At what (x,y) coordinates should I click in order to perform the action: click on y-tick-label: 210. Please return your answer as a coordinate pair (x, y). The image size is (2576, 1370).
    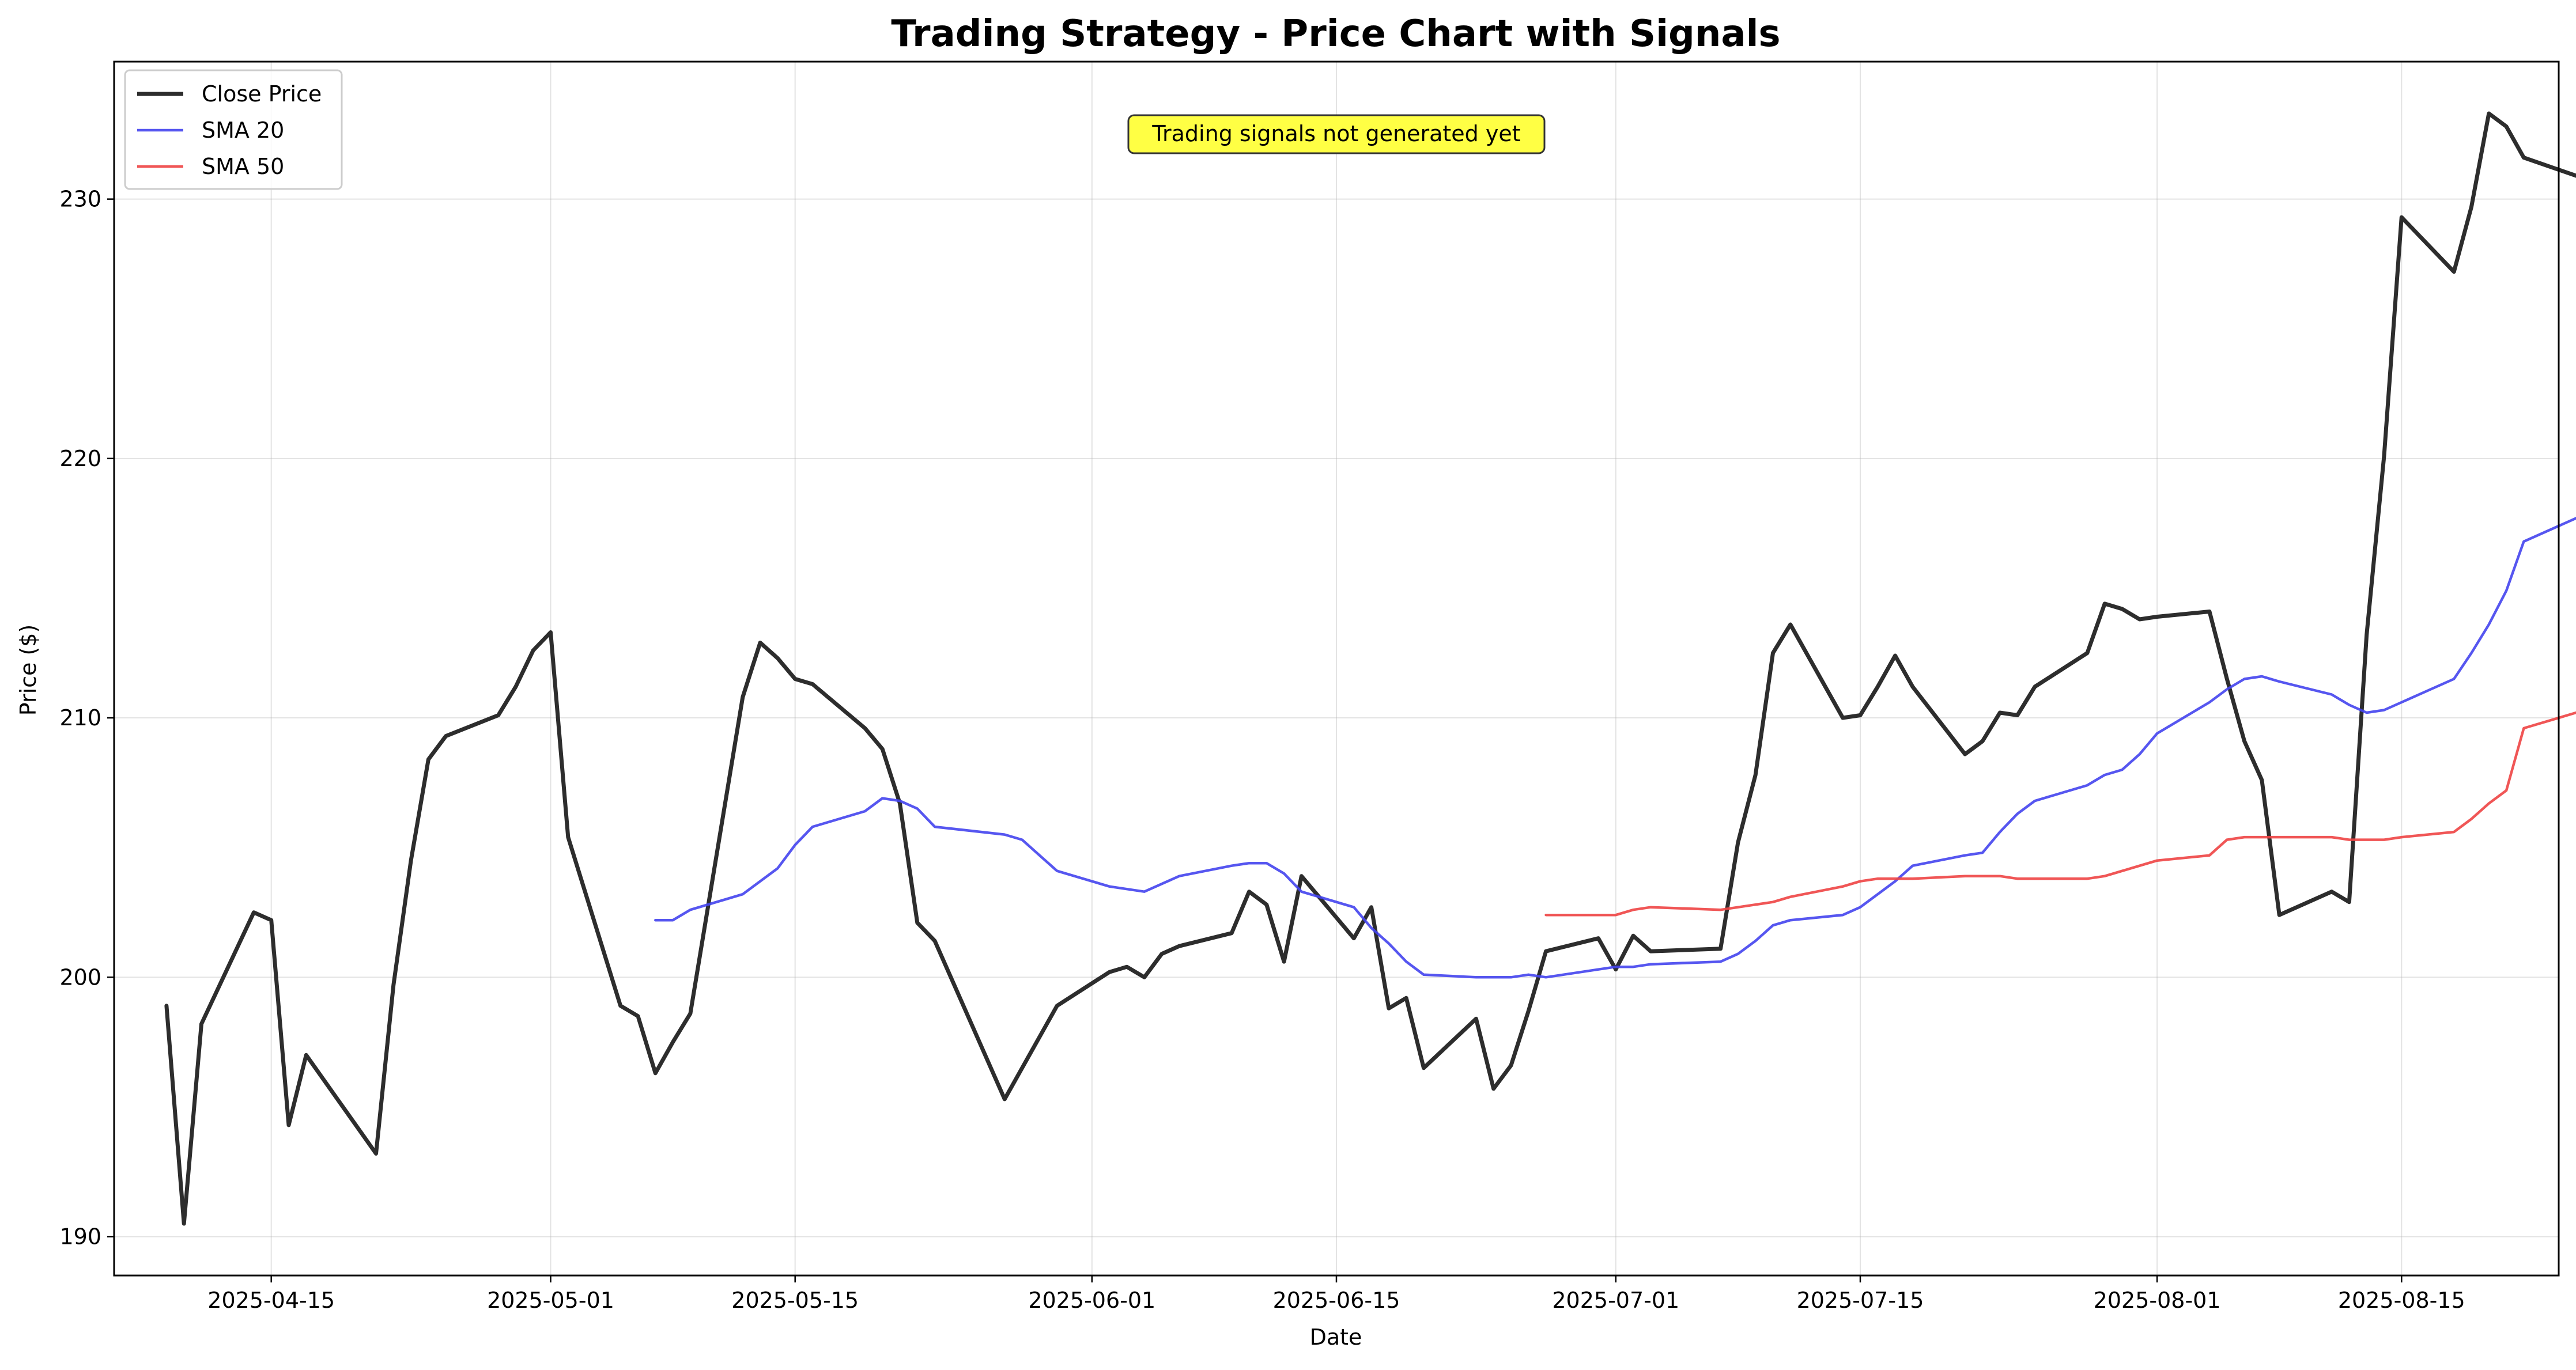
    Looking at the image, I should click on (80, 718).